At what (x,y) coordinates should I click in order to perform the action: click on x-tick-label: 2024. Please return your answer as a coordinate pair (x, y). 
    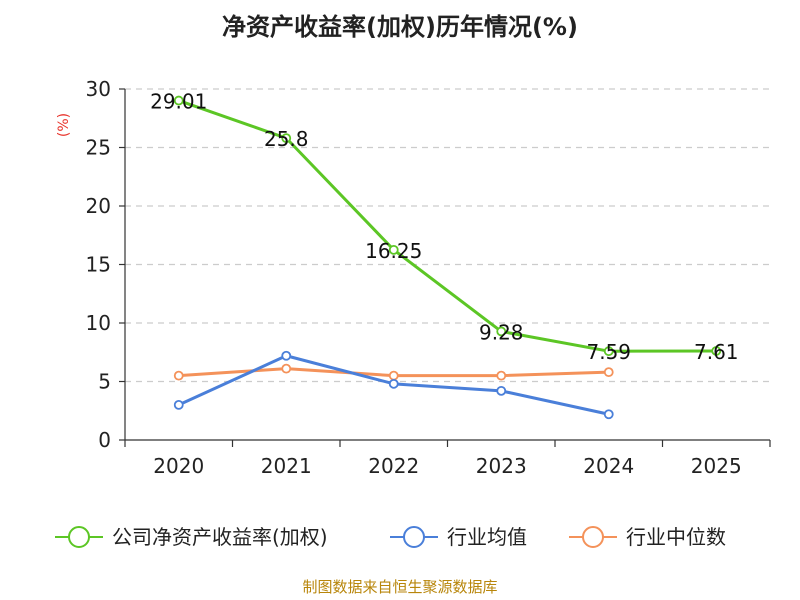
    Looking at the image, I should click on (608, 466).